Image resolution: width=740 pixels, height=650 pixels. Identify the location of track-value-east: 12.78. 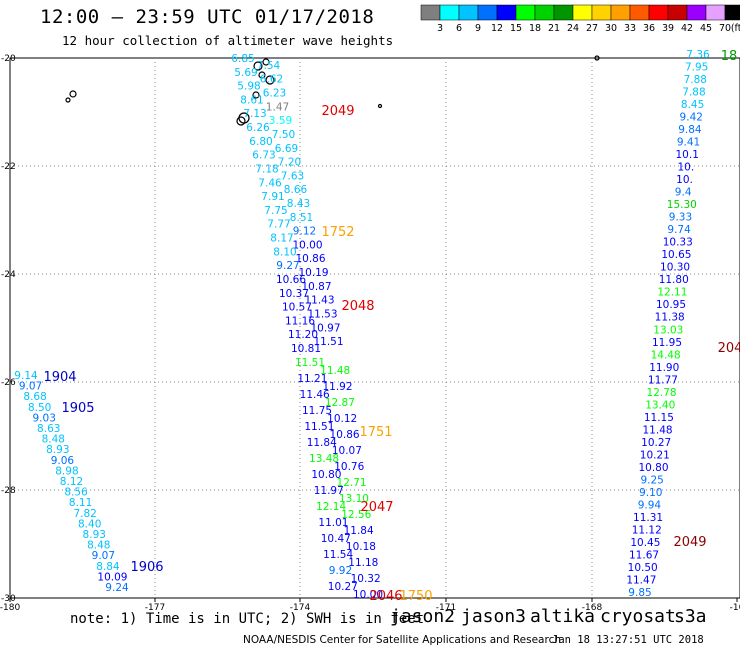
(662, 393).